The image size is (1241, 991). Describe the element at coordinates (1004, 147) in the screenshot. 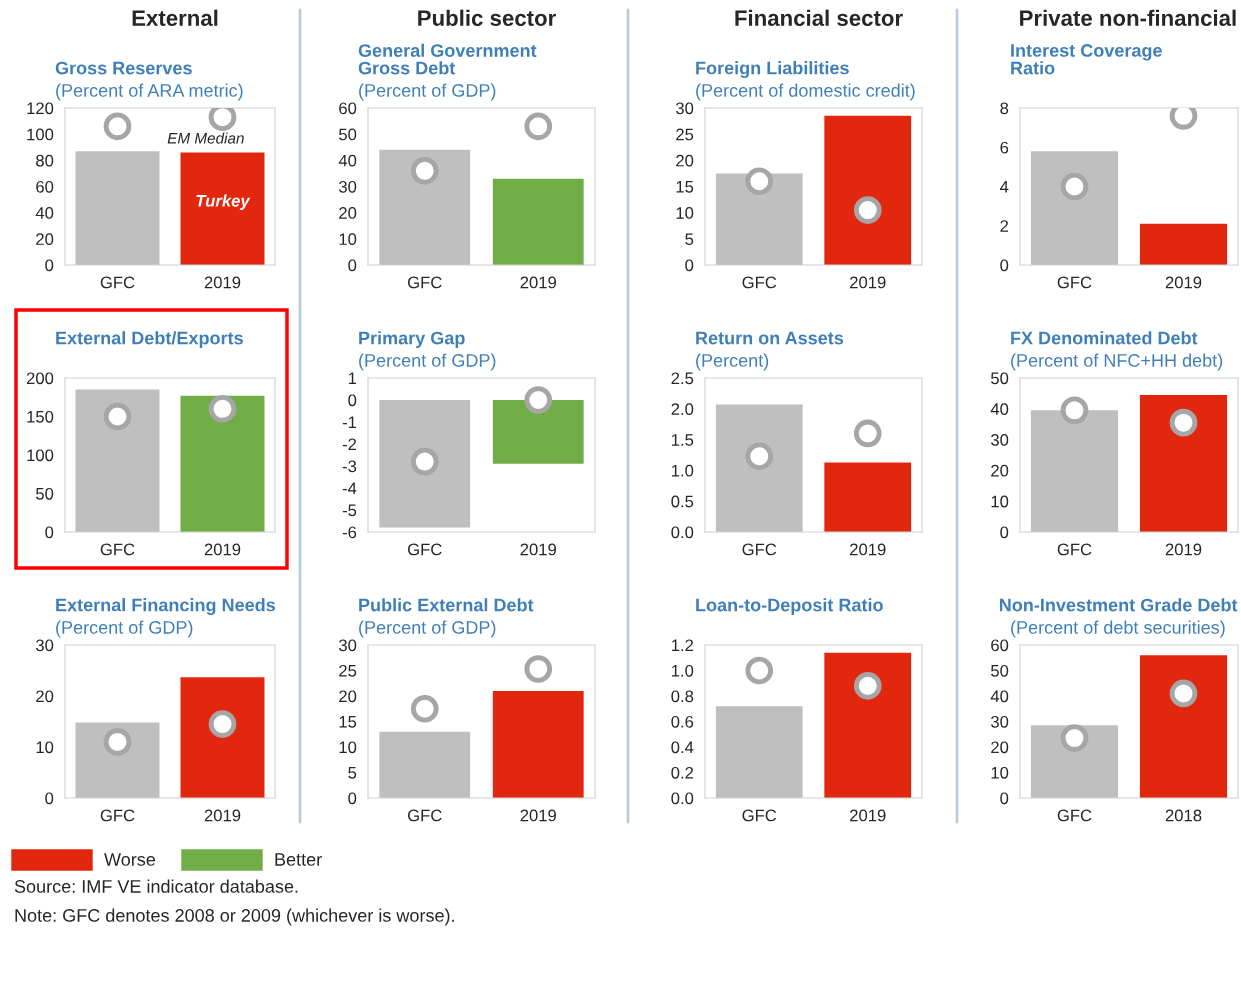

I see `y-tick-label: 6` at that location.